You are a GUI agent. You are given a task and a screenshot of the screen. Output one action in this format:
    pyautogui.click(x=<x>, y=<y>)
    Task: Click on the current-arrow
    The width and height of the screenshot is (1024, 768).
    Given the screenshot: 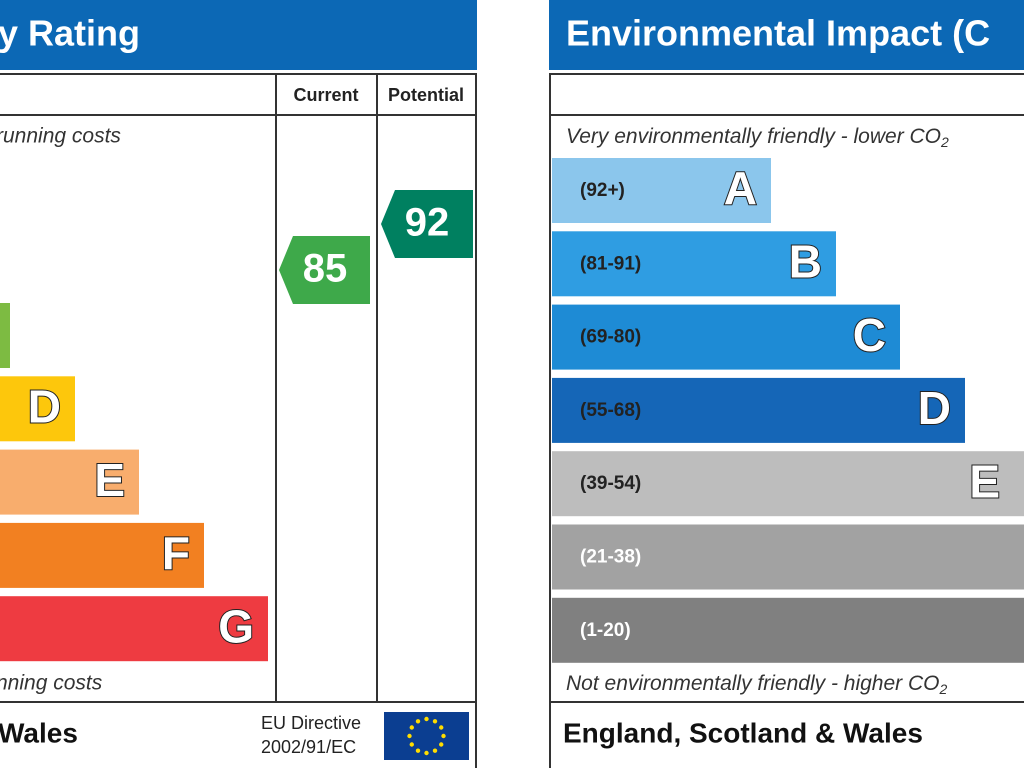 What is the action you would take?
    pyautogui.click(x=324, y=270)
    